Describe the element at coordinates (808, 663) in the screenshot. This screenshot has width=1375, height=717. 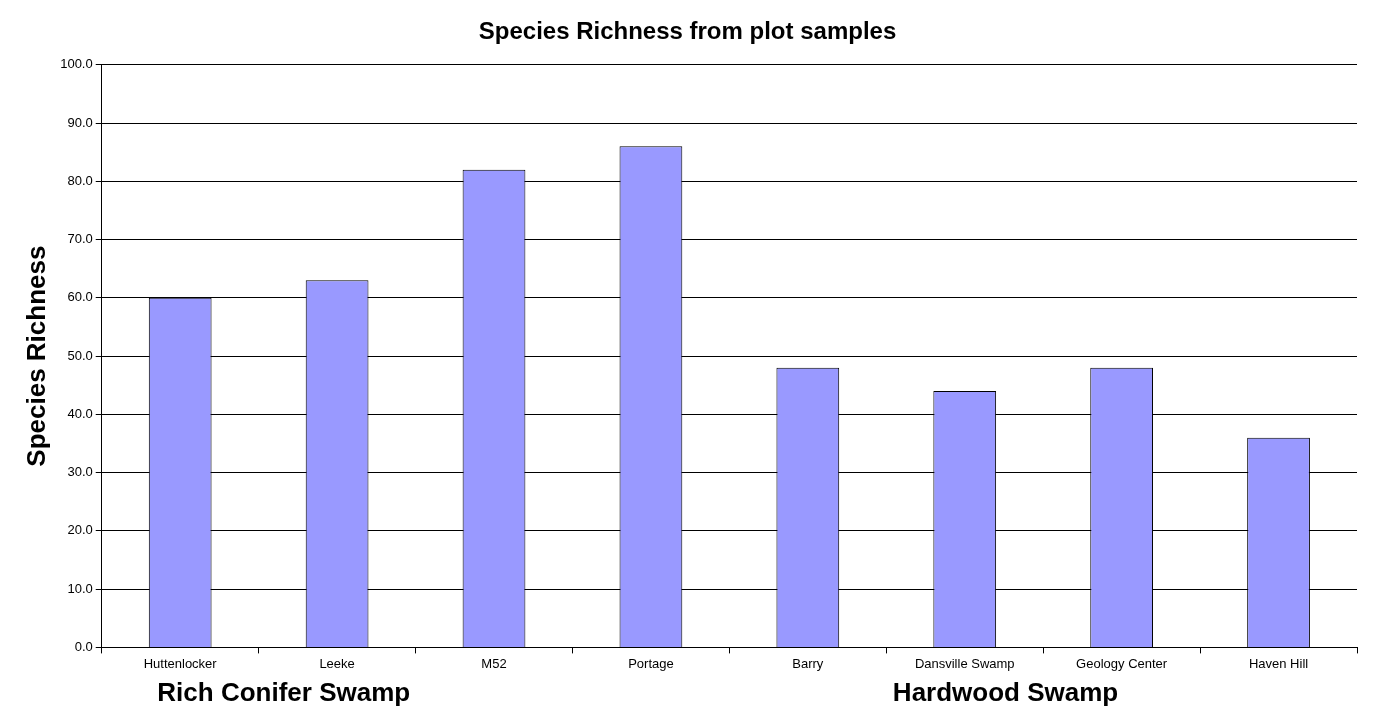
I see `x-tick-label: Barry` at that location.